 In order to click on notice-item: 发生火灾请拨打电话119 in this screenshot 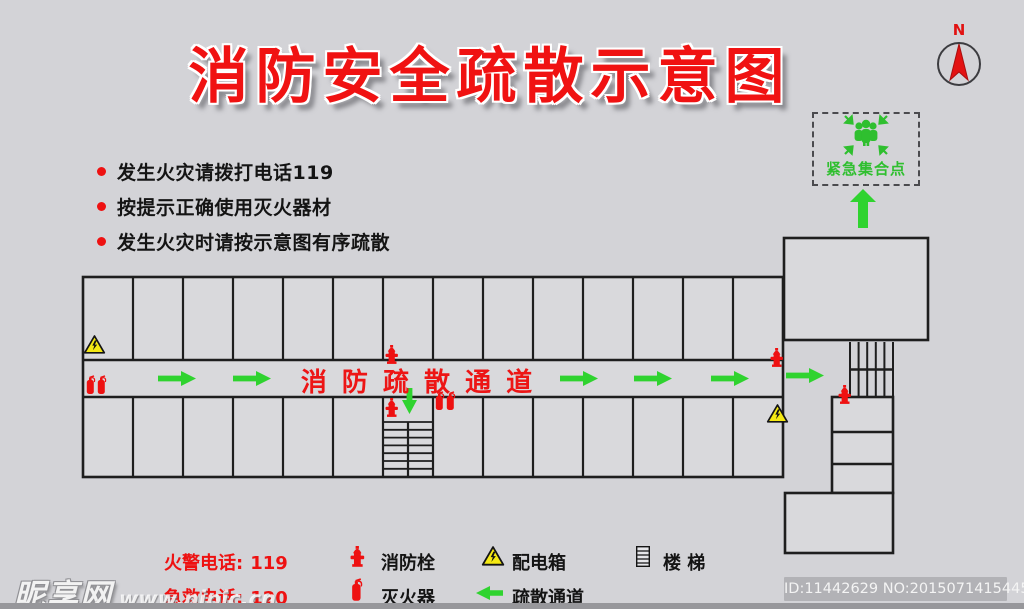, I will do `click(243, 172)`.